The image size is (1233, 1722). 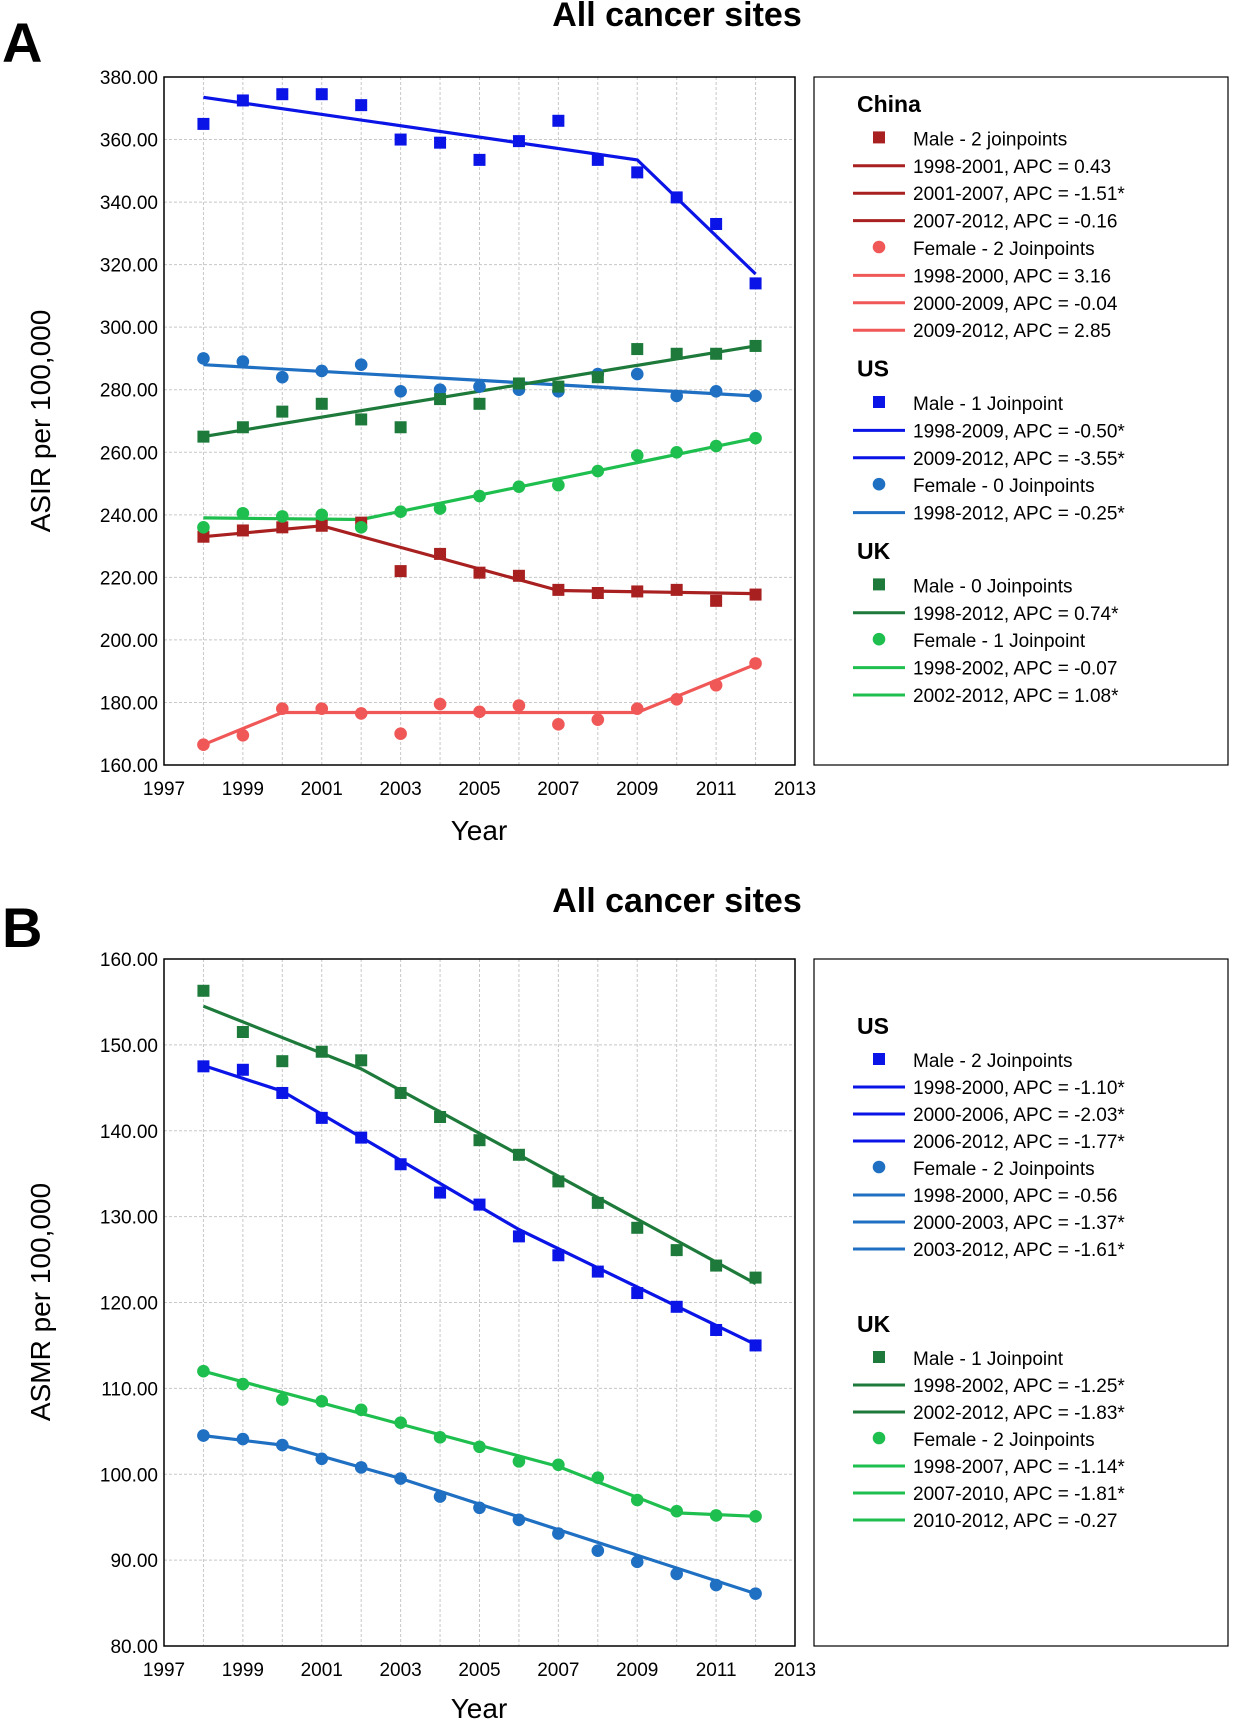 I want to click on y-tick-label: 160.00, so click(x=129, y=960).